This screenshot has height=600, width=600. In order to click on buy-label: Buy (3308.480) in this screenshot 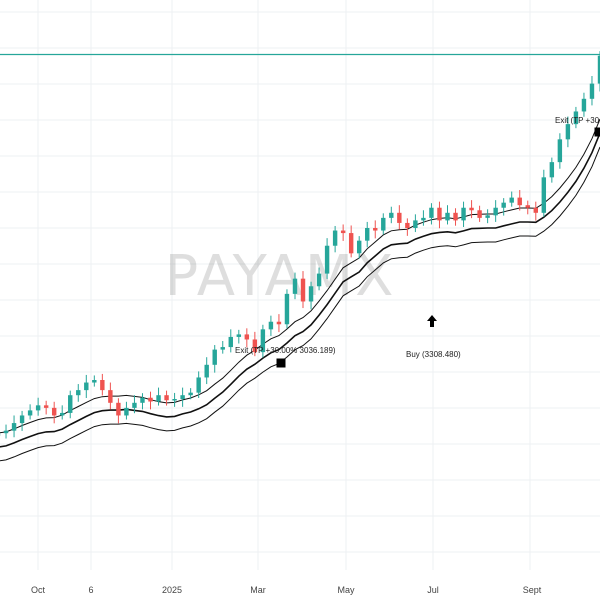, I will do `click(433, 354)`.